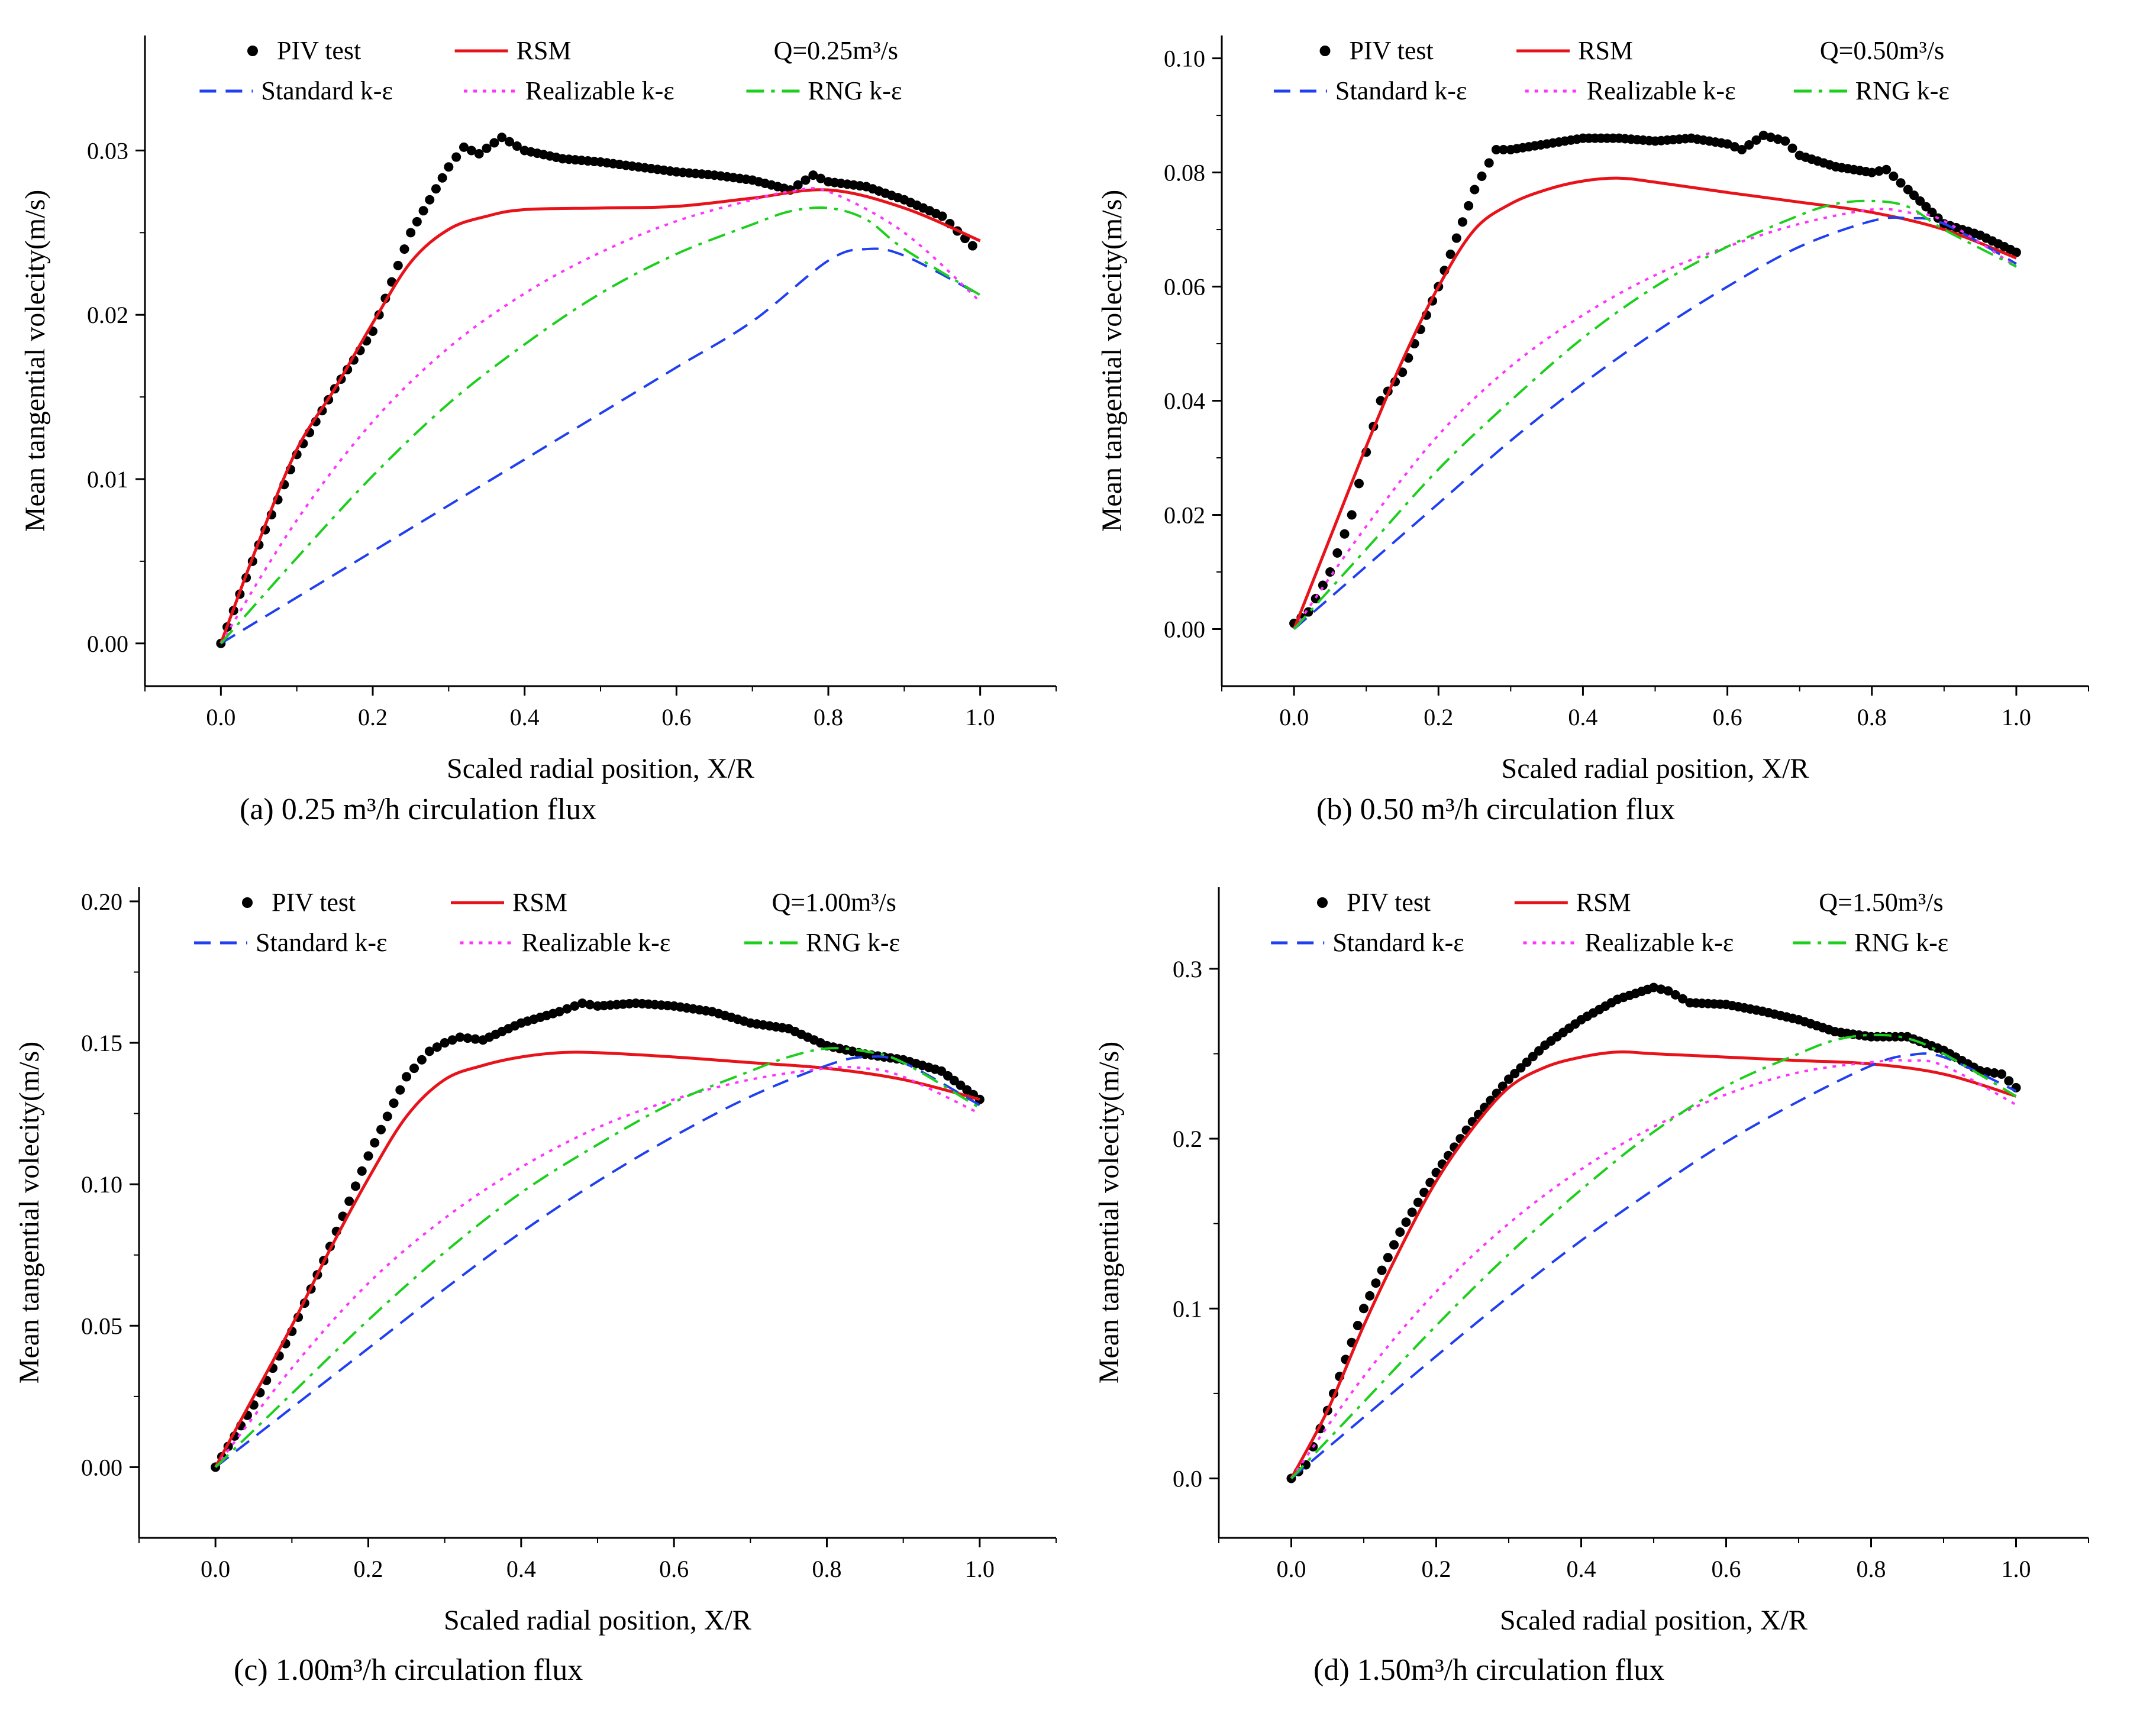  Describe the element at coordinates (1187, 1139) in the screenshot. I see `y-tick-label: 0.2` at that location.